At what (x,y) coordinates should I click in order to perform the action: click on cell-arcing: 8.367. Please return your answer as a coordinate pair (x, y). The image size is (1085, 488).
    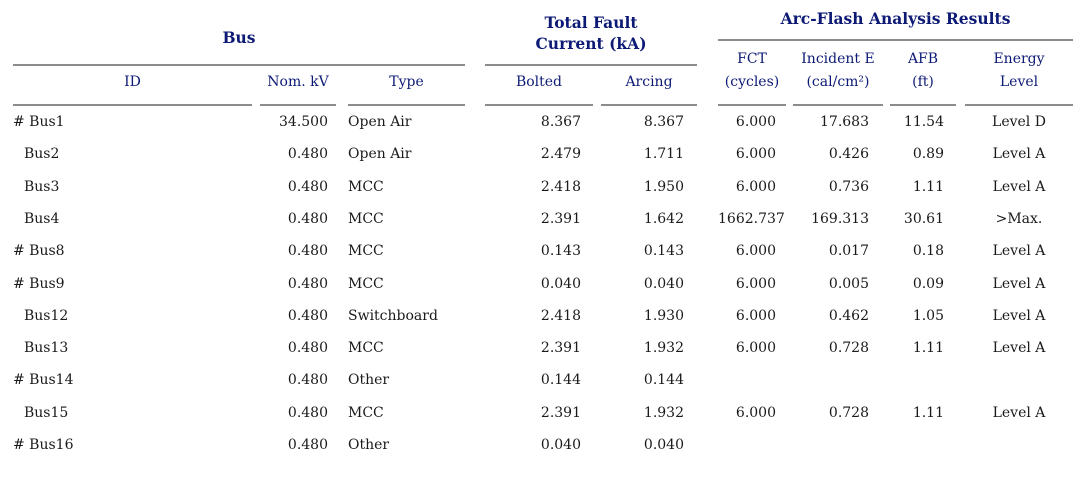
    Looking at the image, I should click on (663, 122).